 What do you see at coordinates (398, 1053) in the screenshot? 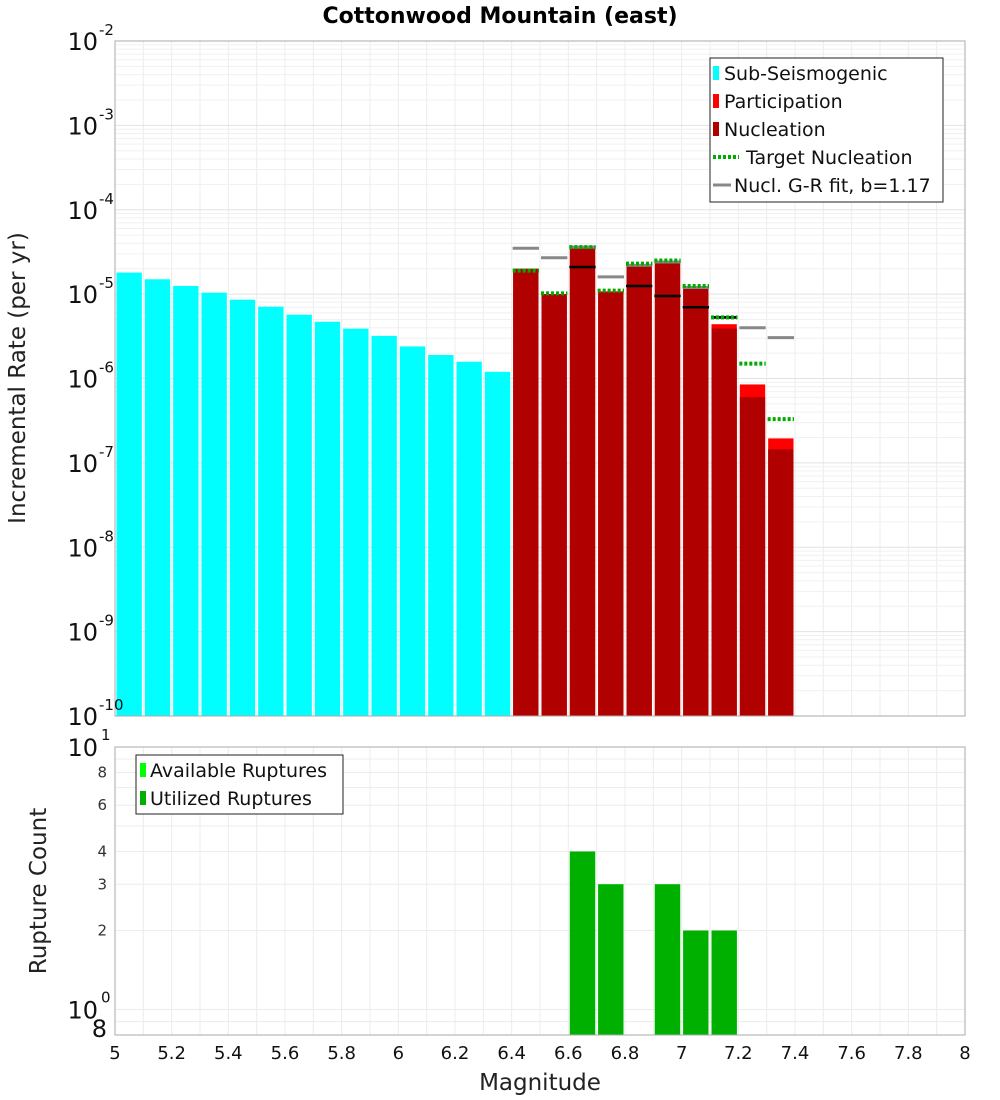
I see `x-tick-label: 6` at bounding box center [398, 1053].